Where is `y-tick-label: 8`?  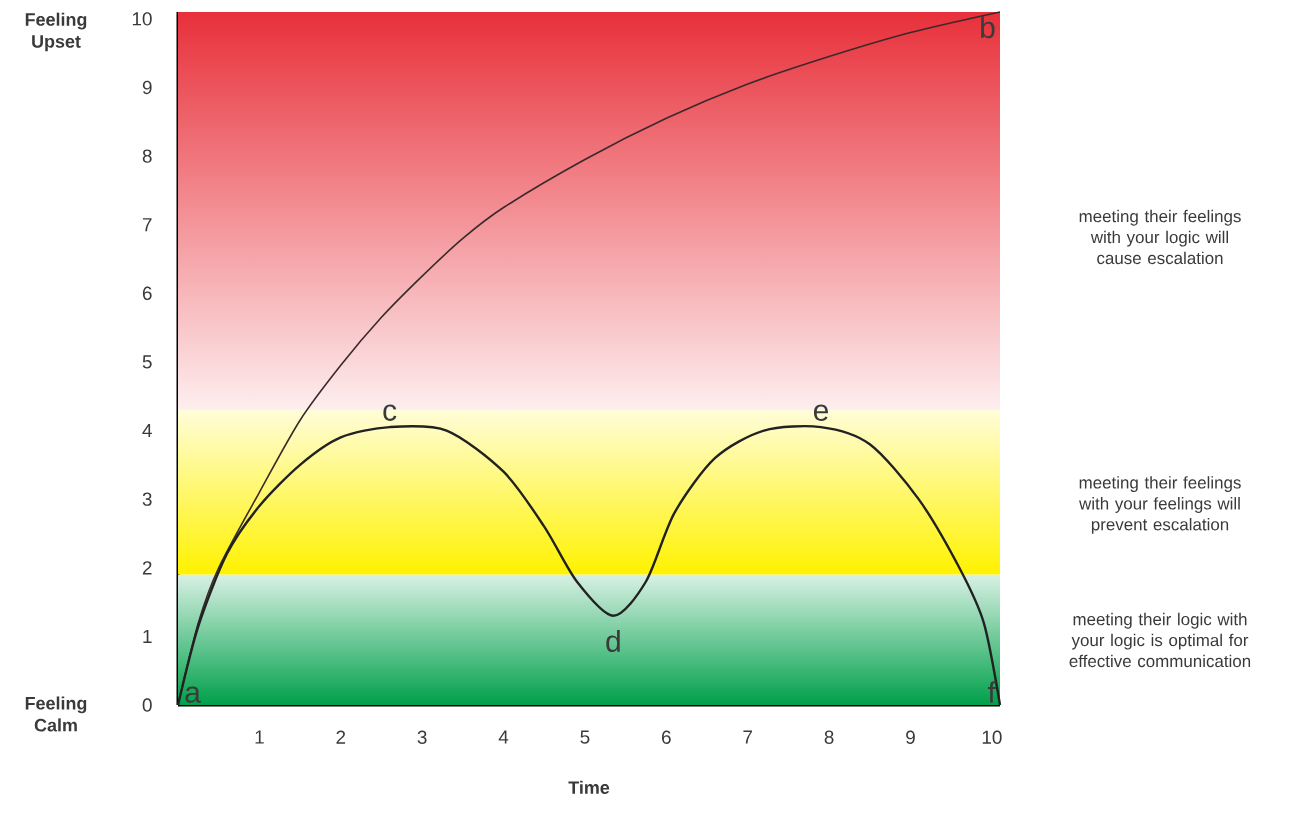 y-tick-label: 8 is located at coordinates (147, 156).